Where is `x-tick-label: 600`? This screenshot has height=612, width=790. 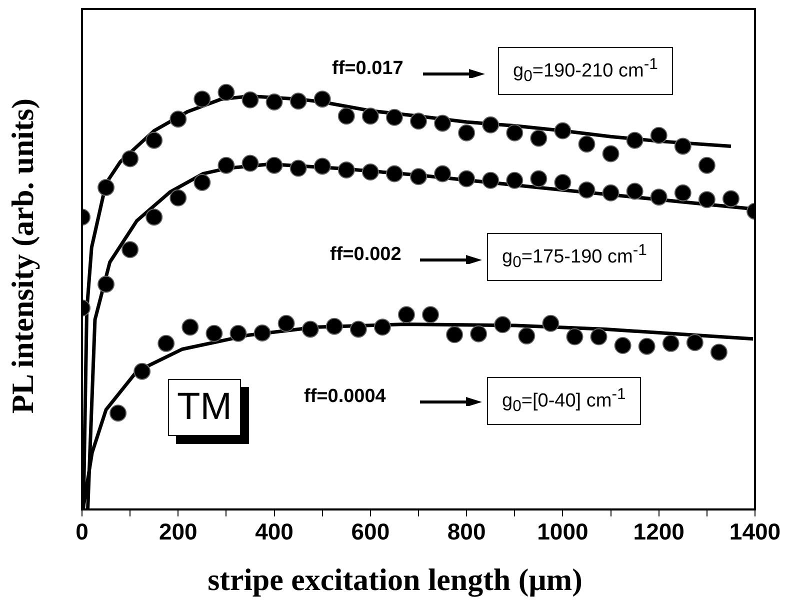 x-tick-label: 600 is located at coordinates (370, 531).